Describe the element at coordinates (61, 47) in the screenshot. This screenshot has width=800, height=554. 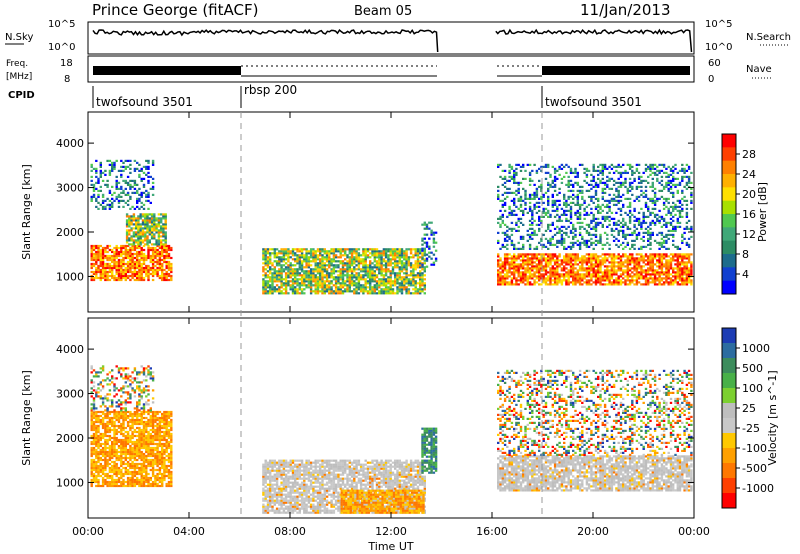
I see `nsky-tick-bottom: 10^0` at that location.